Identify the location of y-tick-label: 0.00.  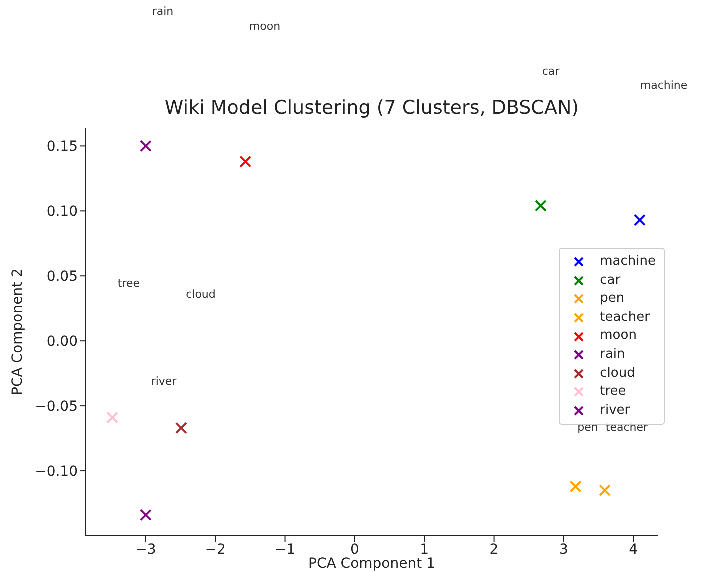
(62, 342).